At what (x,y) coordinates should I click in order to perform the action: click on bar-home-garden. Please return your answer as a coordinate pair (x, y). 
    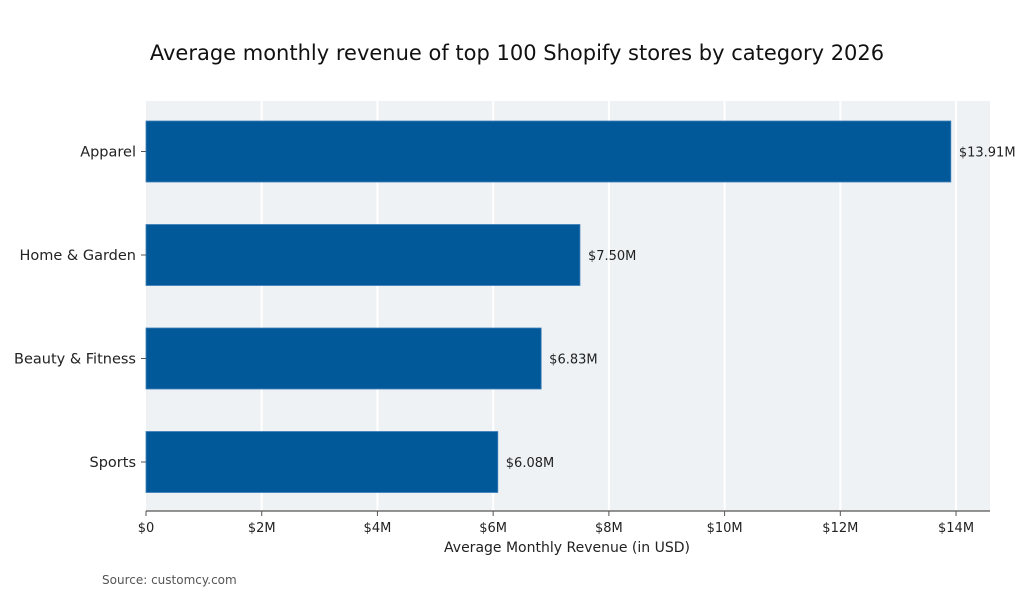
    Looking at the image, I should click on (363, 255).